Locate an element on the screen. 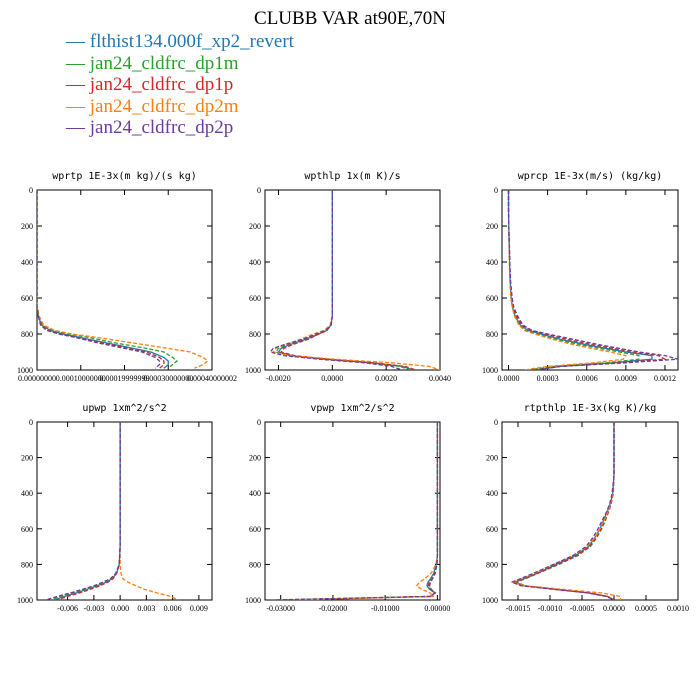 The image size is (700, 700). x-tick-label: 0.000 is located at coordinates (120, 608).